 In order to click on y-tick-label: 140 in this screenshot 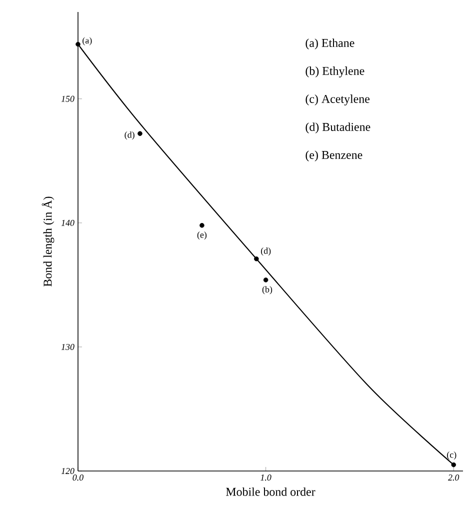, I will do `click(67, 223)`.